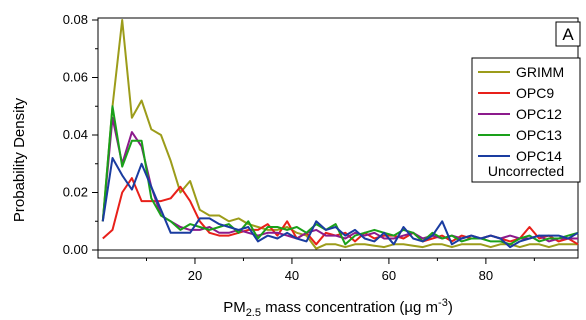  I want to click on x-axis-title-end: ), so click(450, 307).